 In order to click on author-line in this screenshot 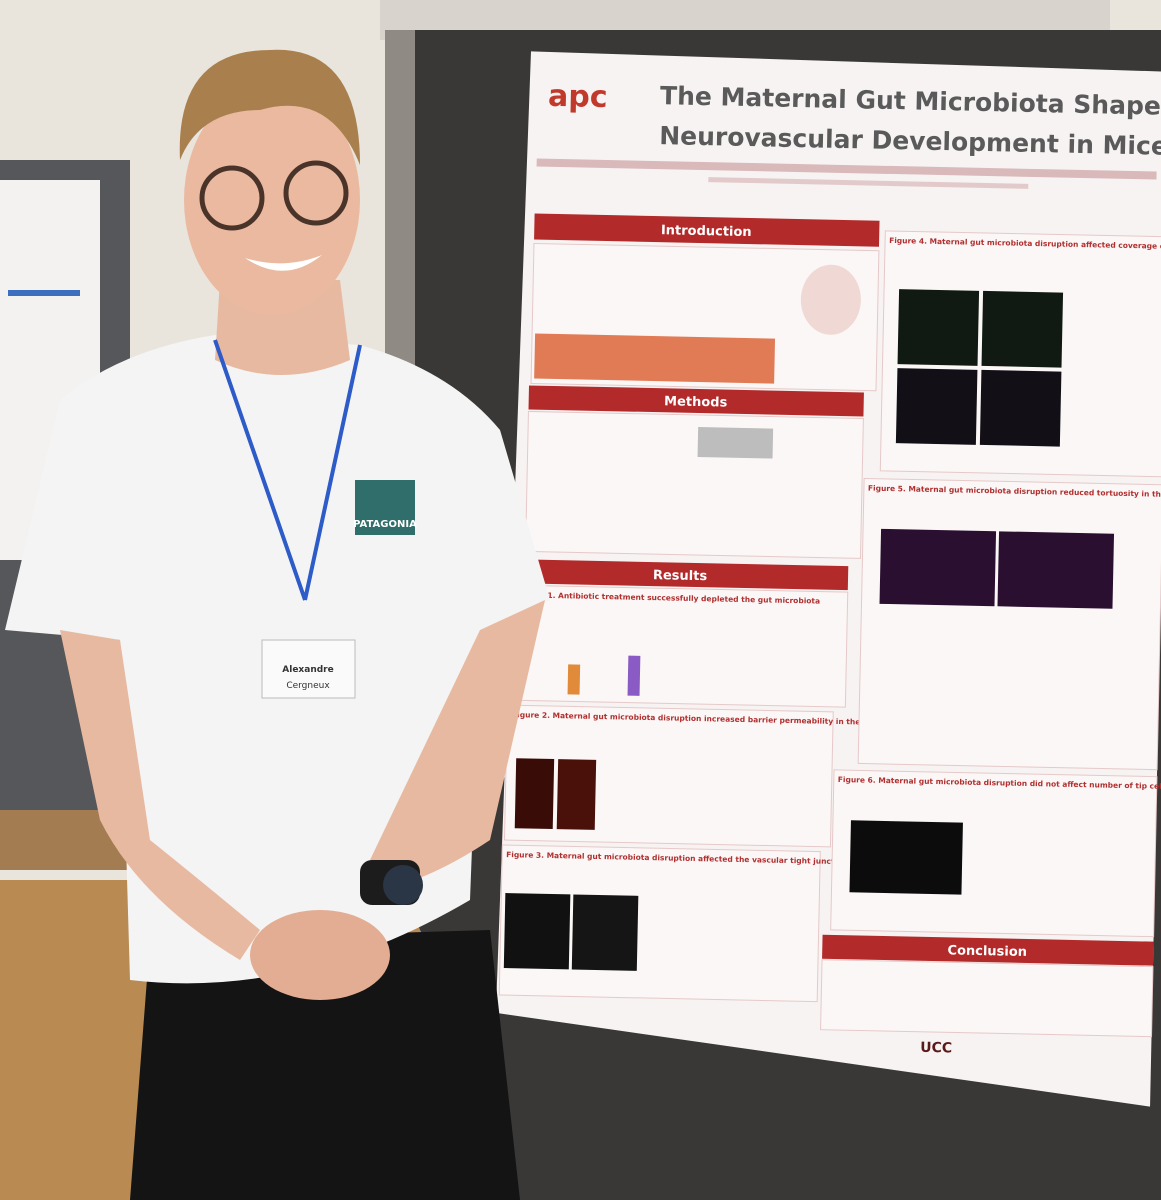, I will do `click(846, 169)`.